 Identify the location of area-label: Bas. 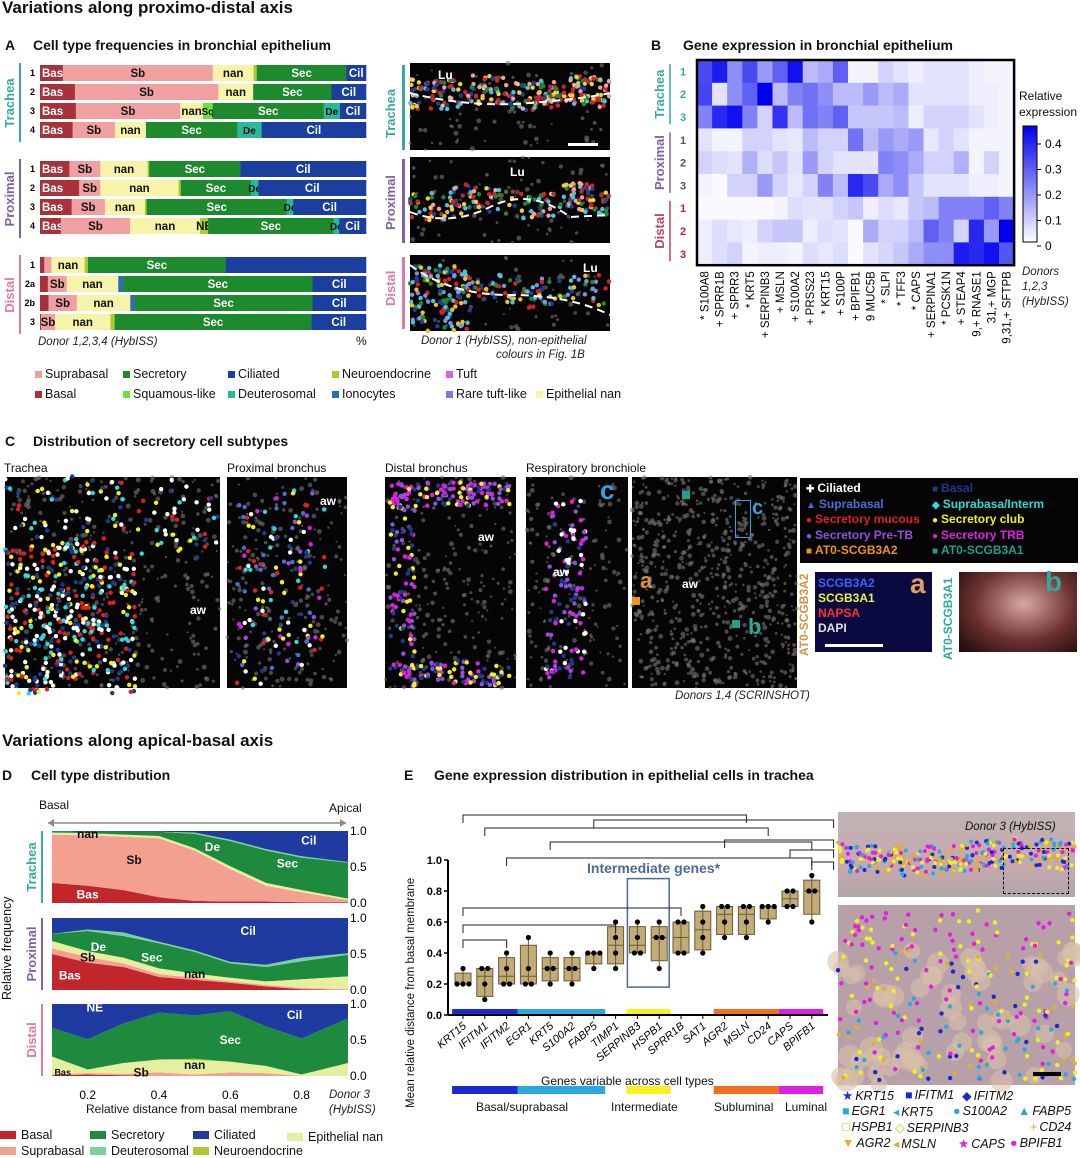
(62, 1073).